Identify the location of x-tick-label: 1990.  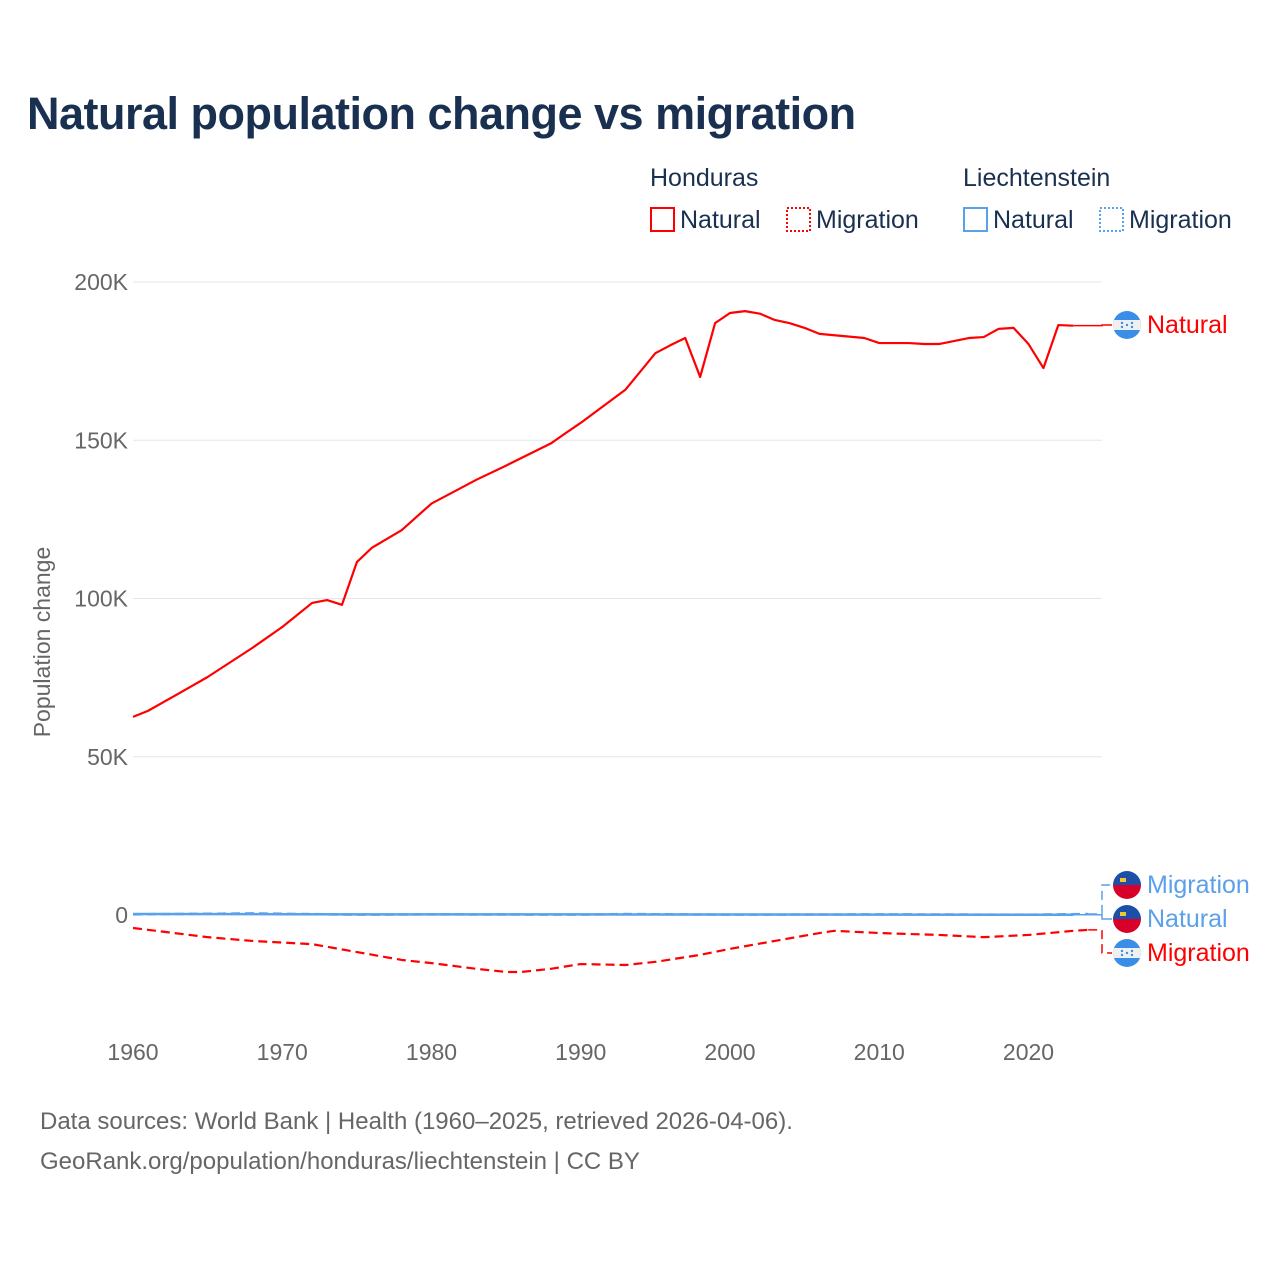
(580, 1052).